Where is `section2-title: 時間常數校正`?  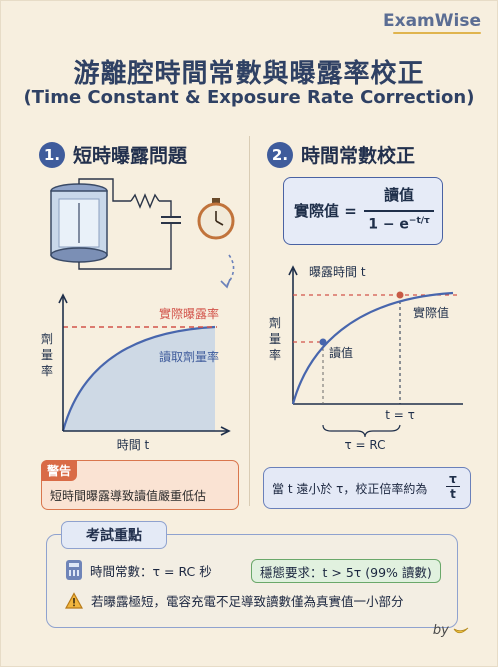
section2-title: 時間常數校正 is located at coordinates (358, 156).